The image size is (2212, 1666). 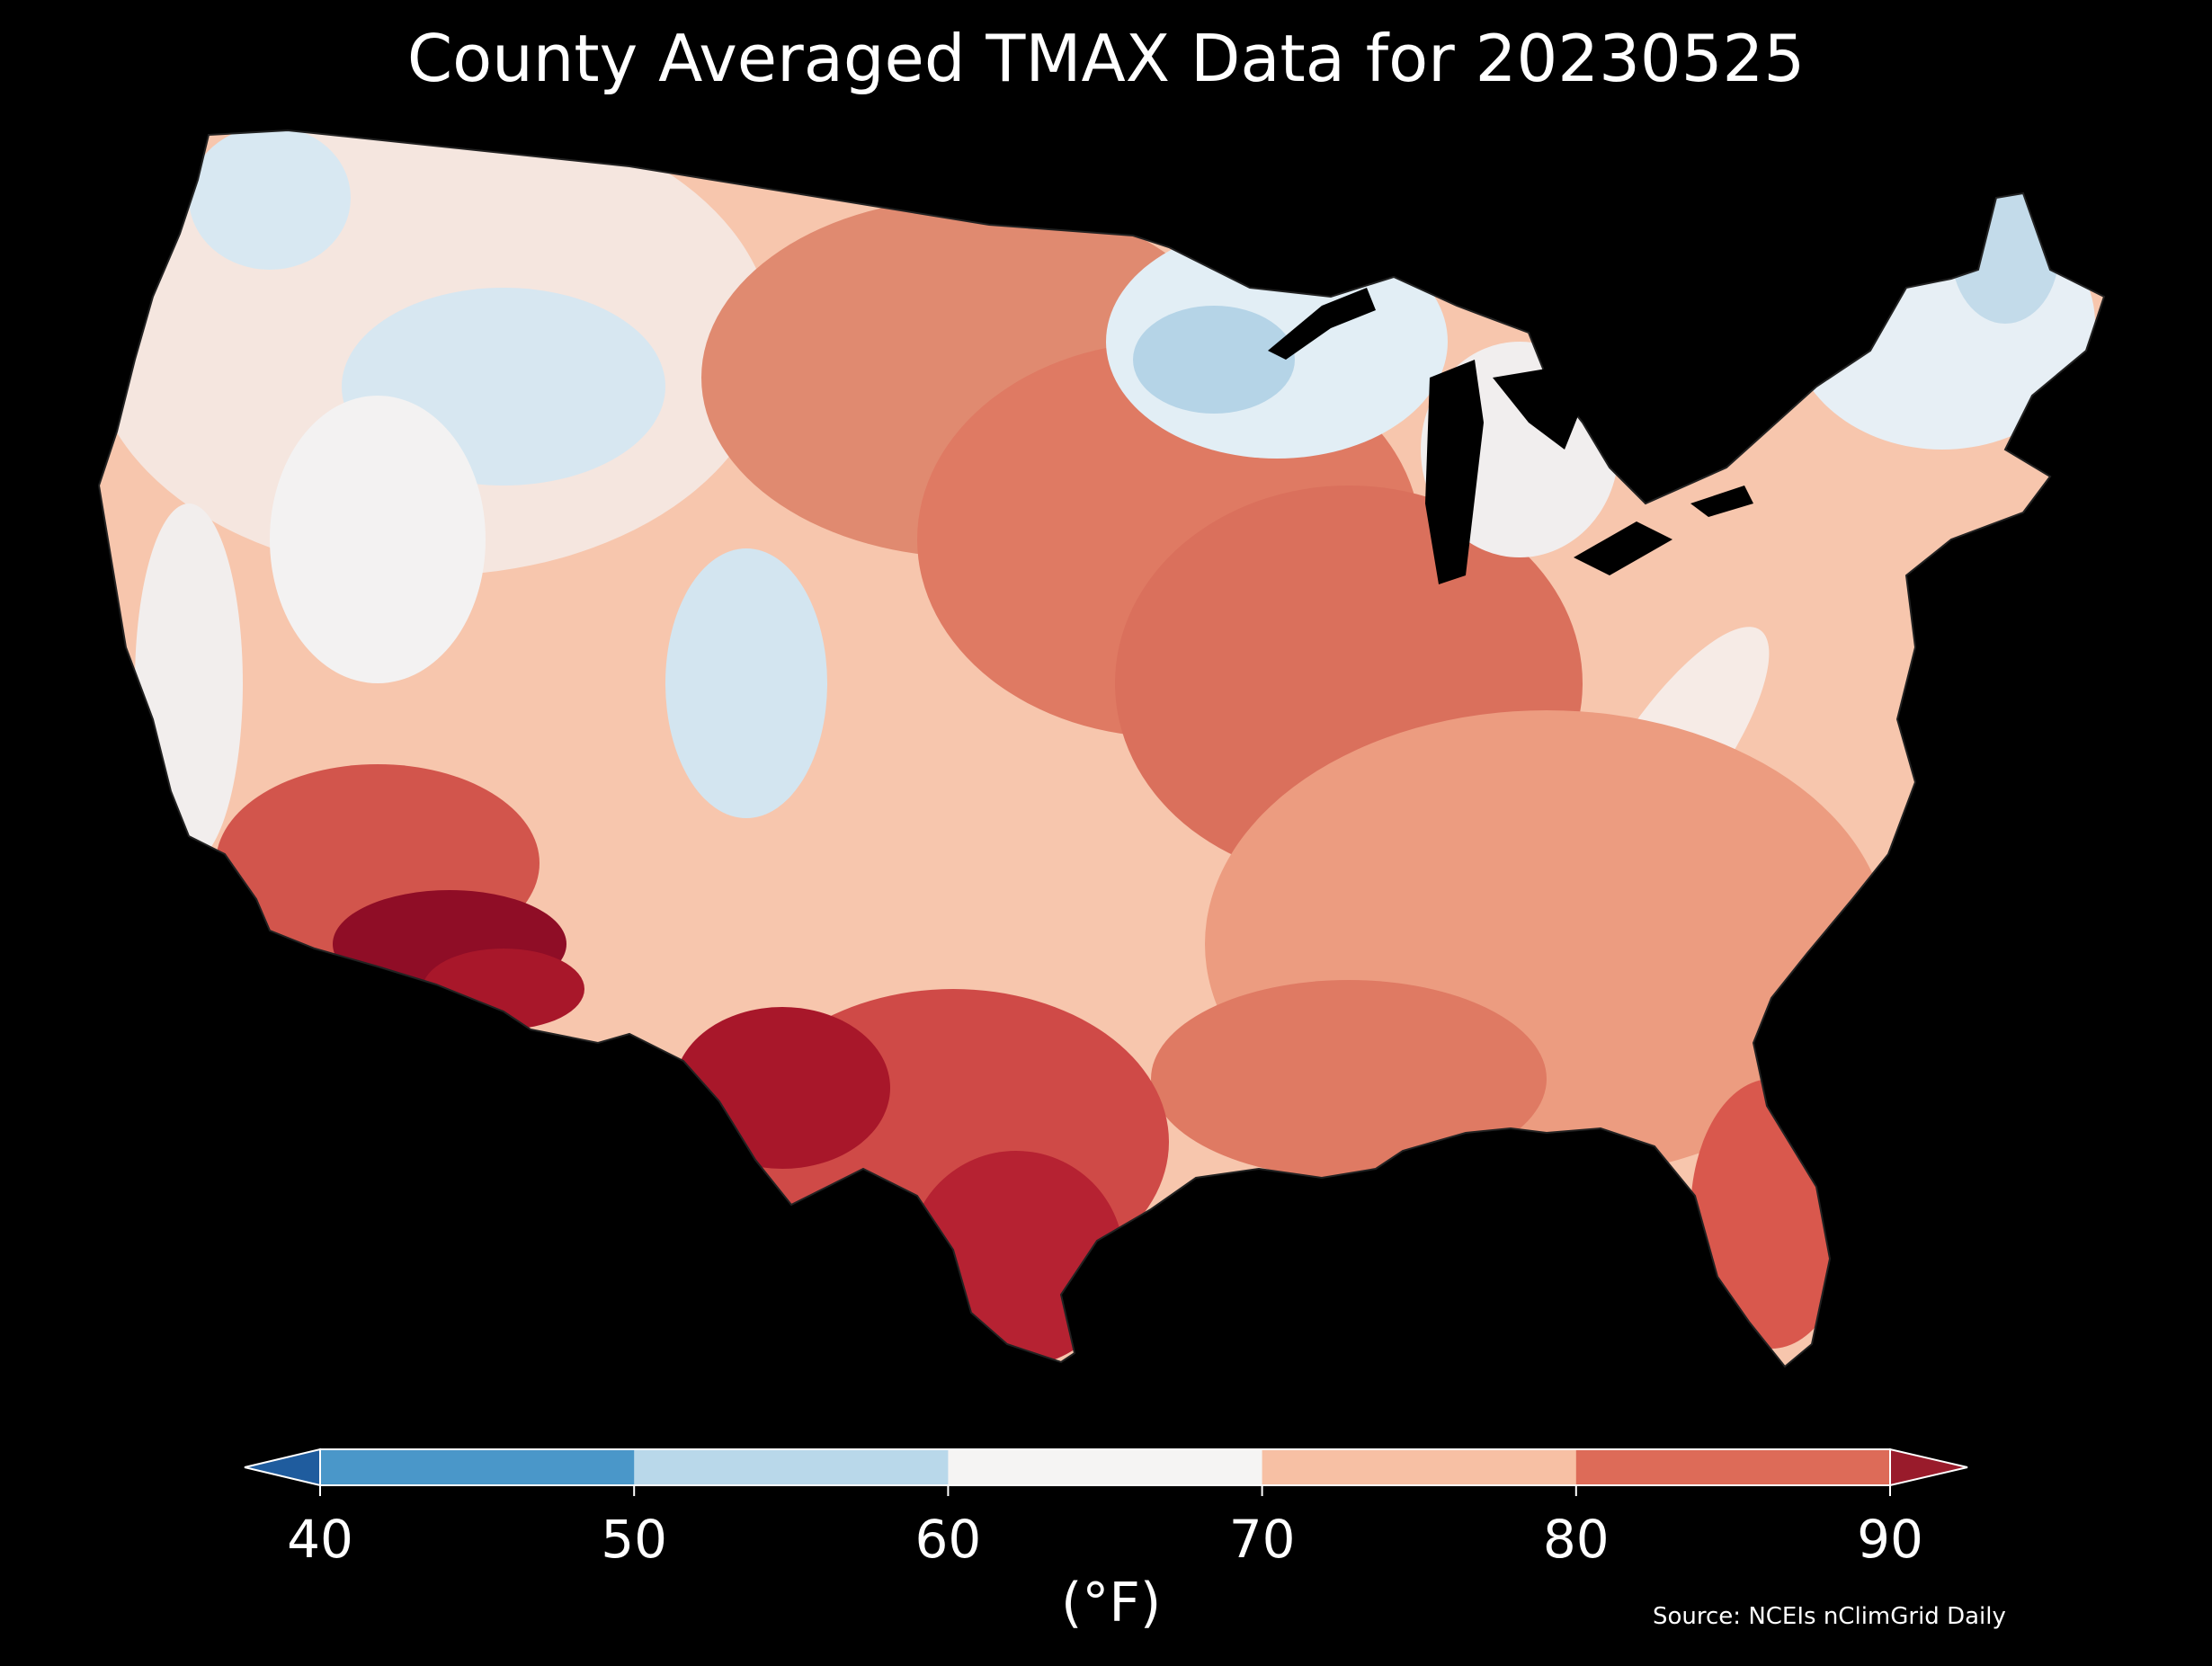 I want to click on colorbar-unit-label: (°F), so click(x=1111, y=1604).